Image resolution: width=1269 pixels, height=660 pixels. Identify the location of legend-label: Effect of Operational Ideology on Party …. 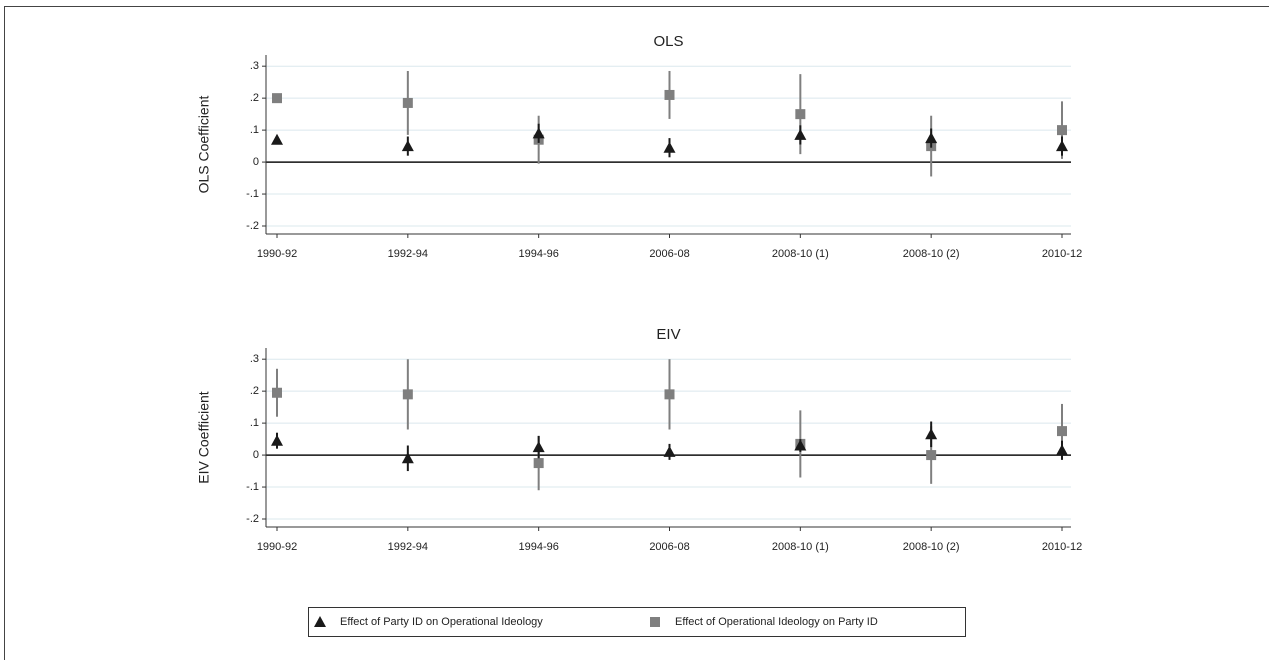
(776, 622).